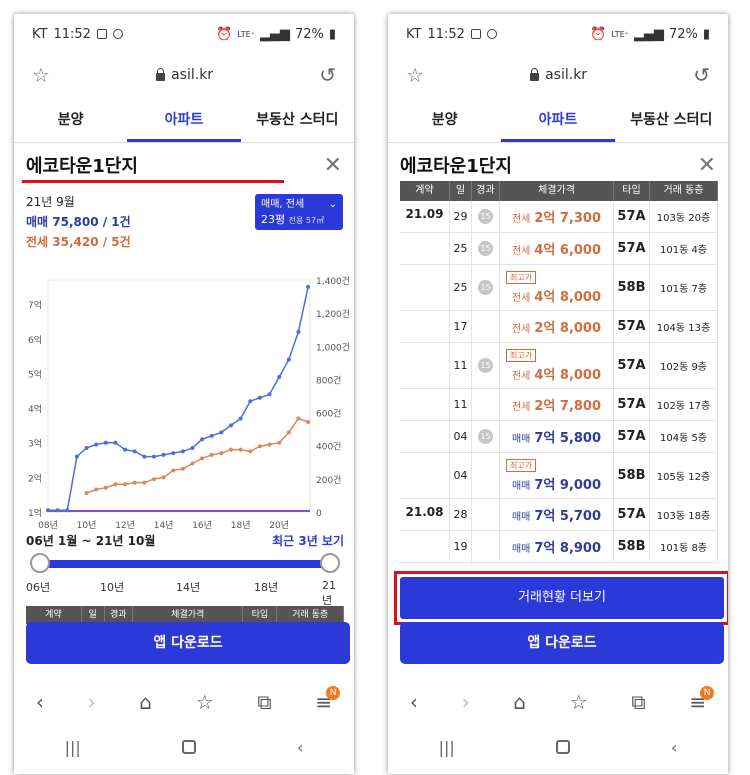 The image size is (750, 775). Describe the element at coordinates (521, 486) in the screenshot. I see `deal-kind: 매매` at that location.